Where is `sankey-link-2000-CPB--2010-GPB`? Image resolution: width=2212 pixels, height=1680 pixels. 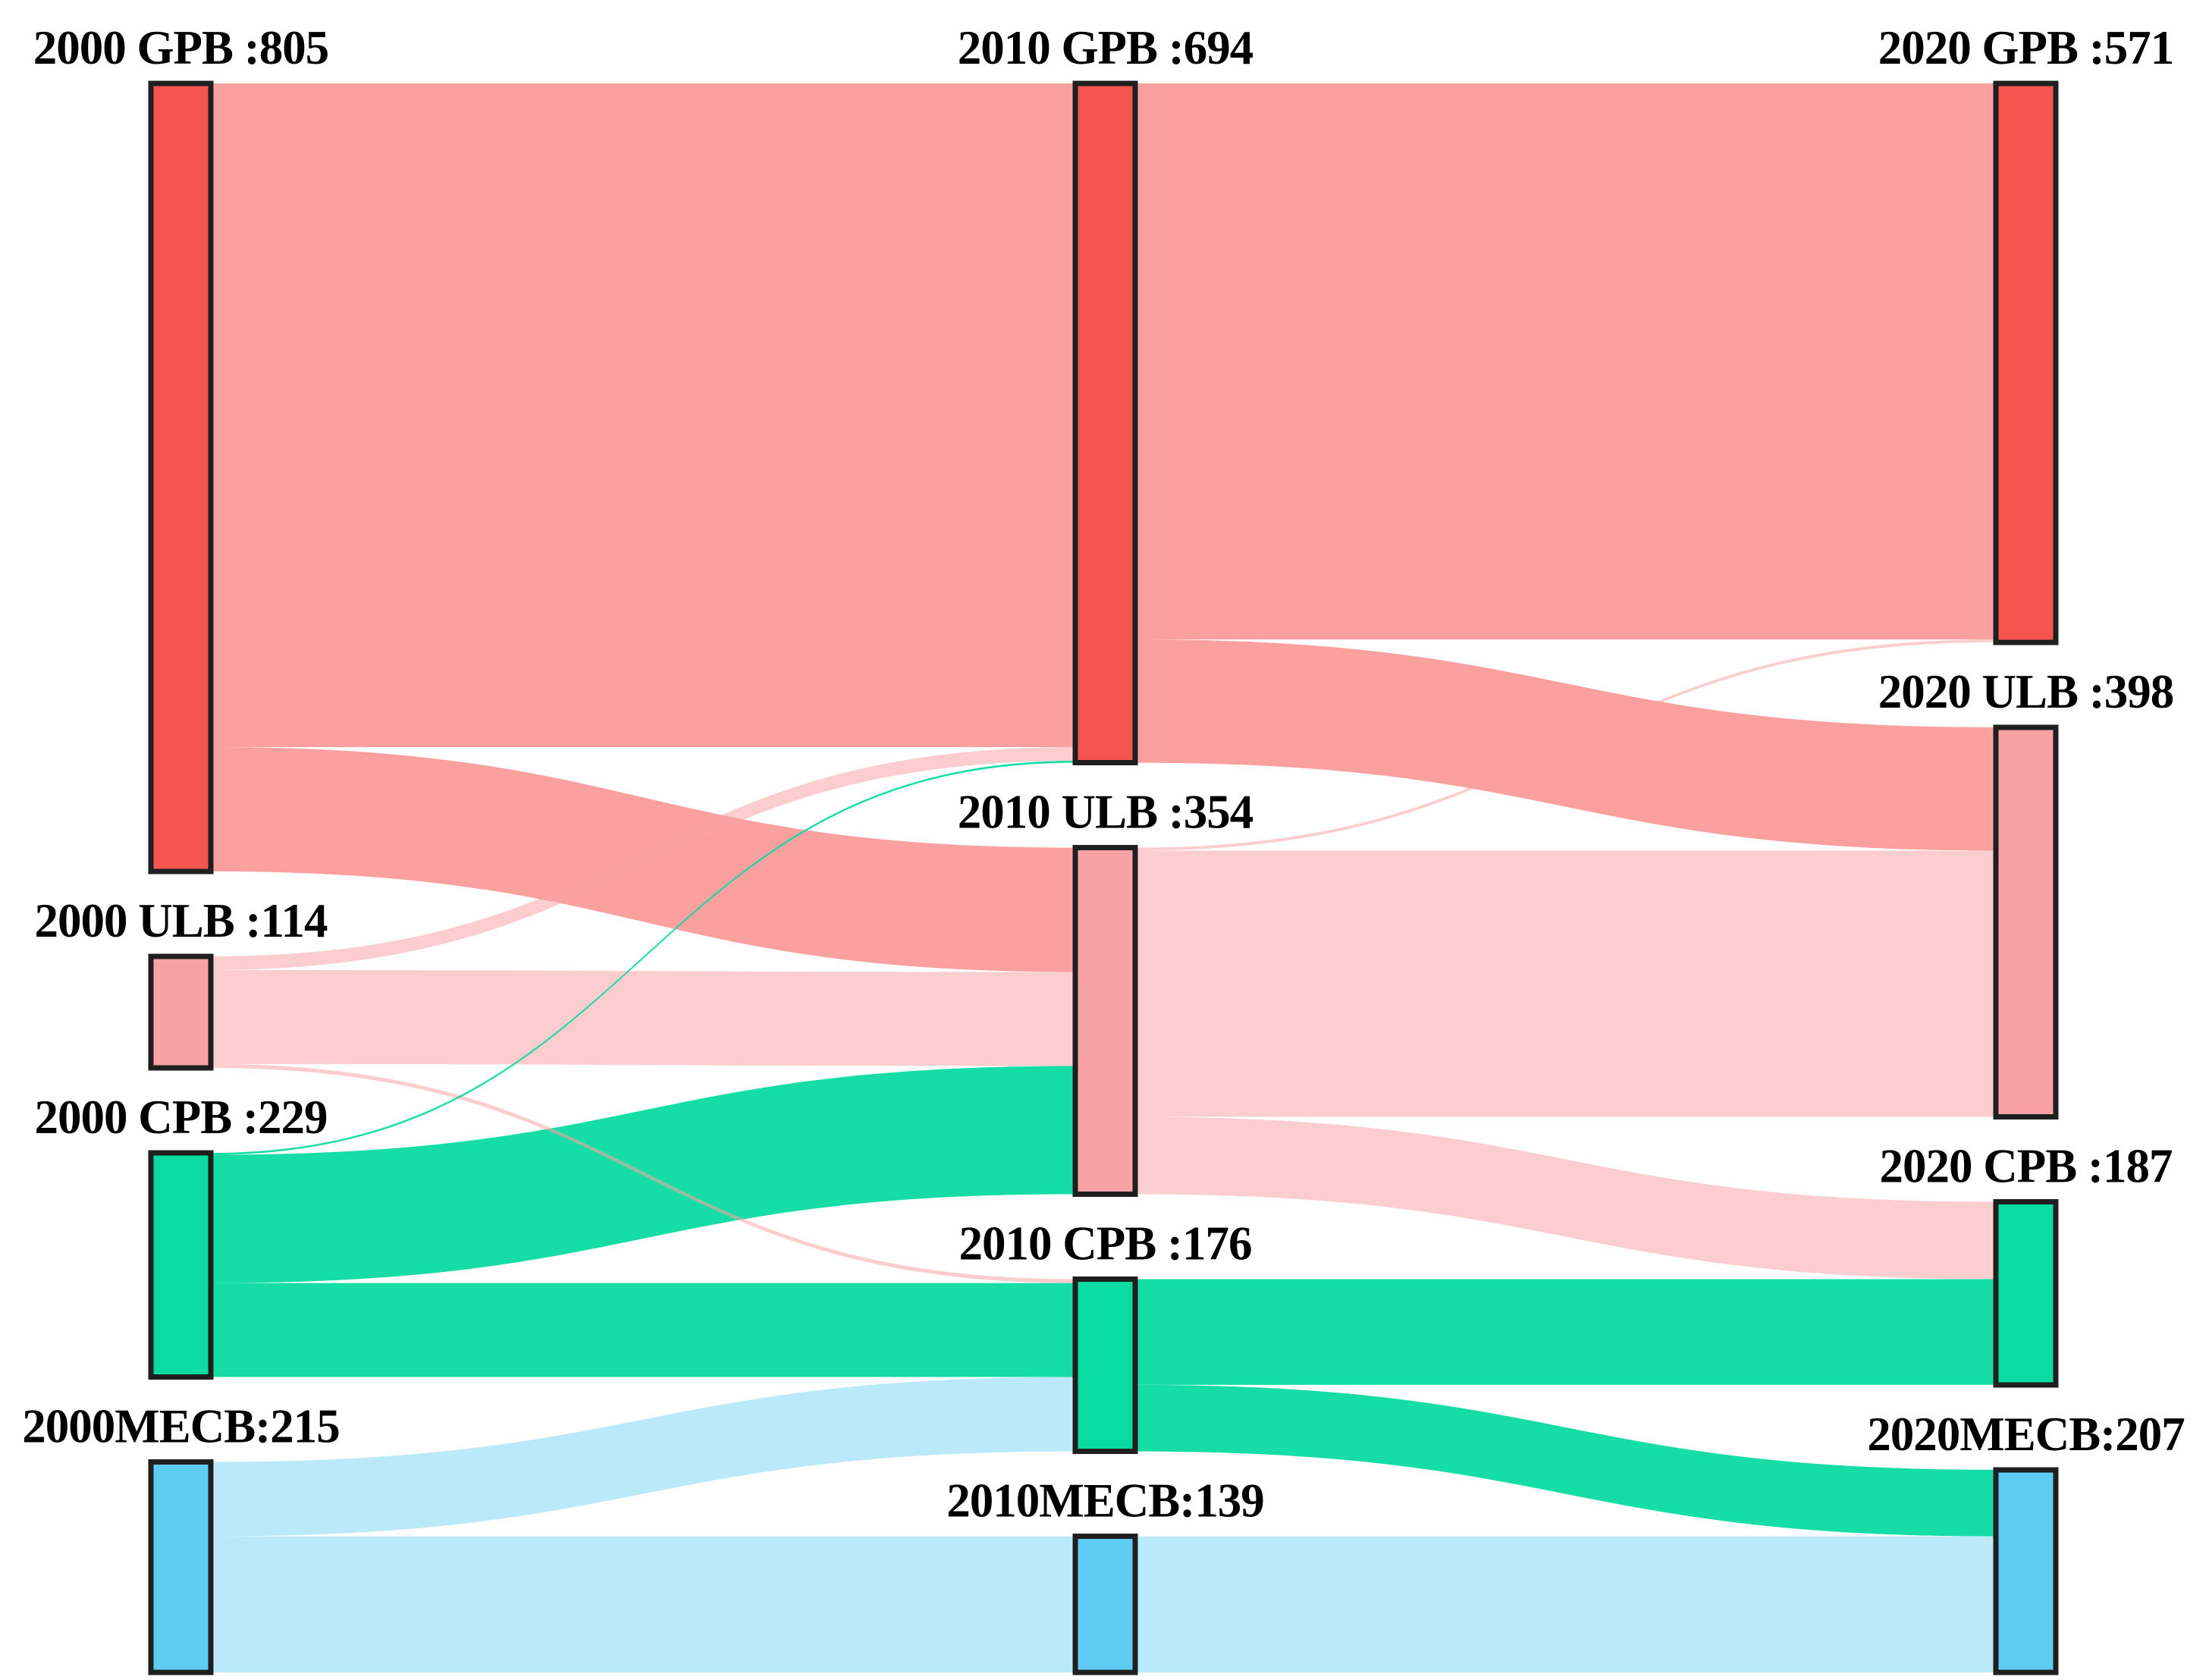
sankey-link-2000-CPB--2010-GPB is located at coordinates (643, 958).